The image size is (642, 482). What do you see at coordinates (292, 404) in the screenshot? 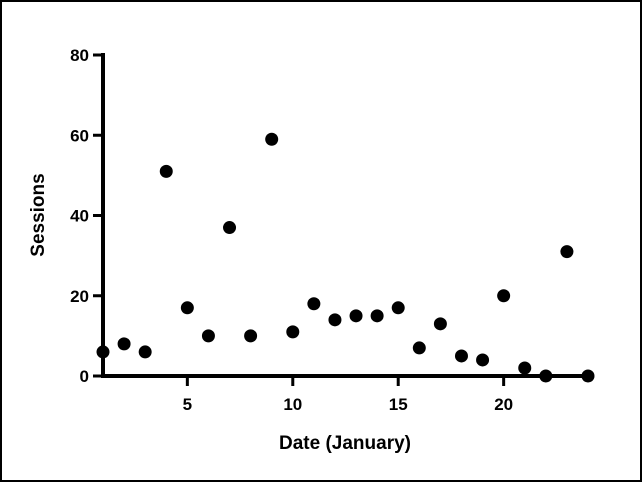
I see `x-tick-label: 10` at bounding box center [292, 404].